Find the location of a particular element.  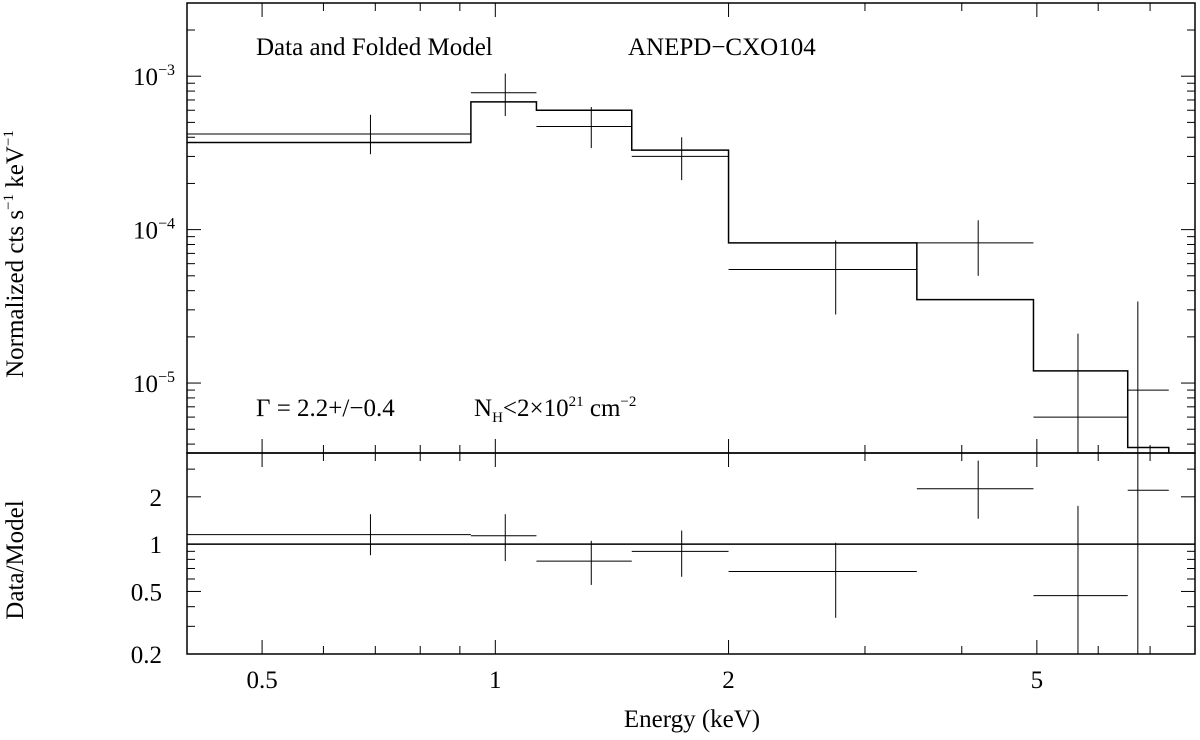

spectrum-y-tick-labels: 10⁻³ 10⁻⁴ 10⁻⁵ is located at coordinates (154, 230).